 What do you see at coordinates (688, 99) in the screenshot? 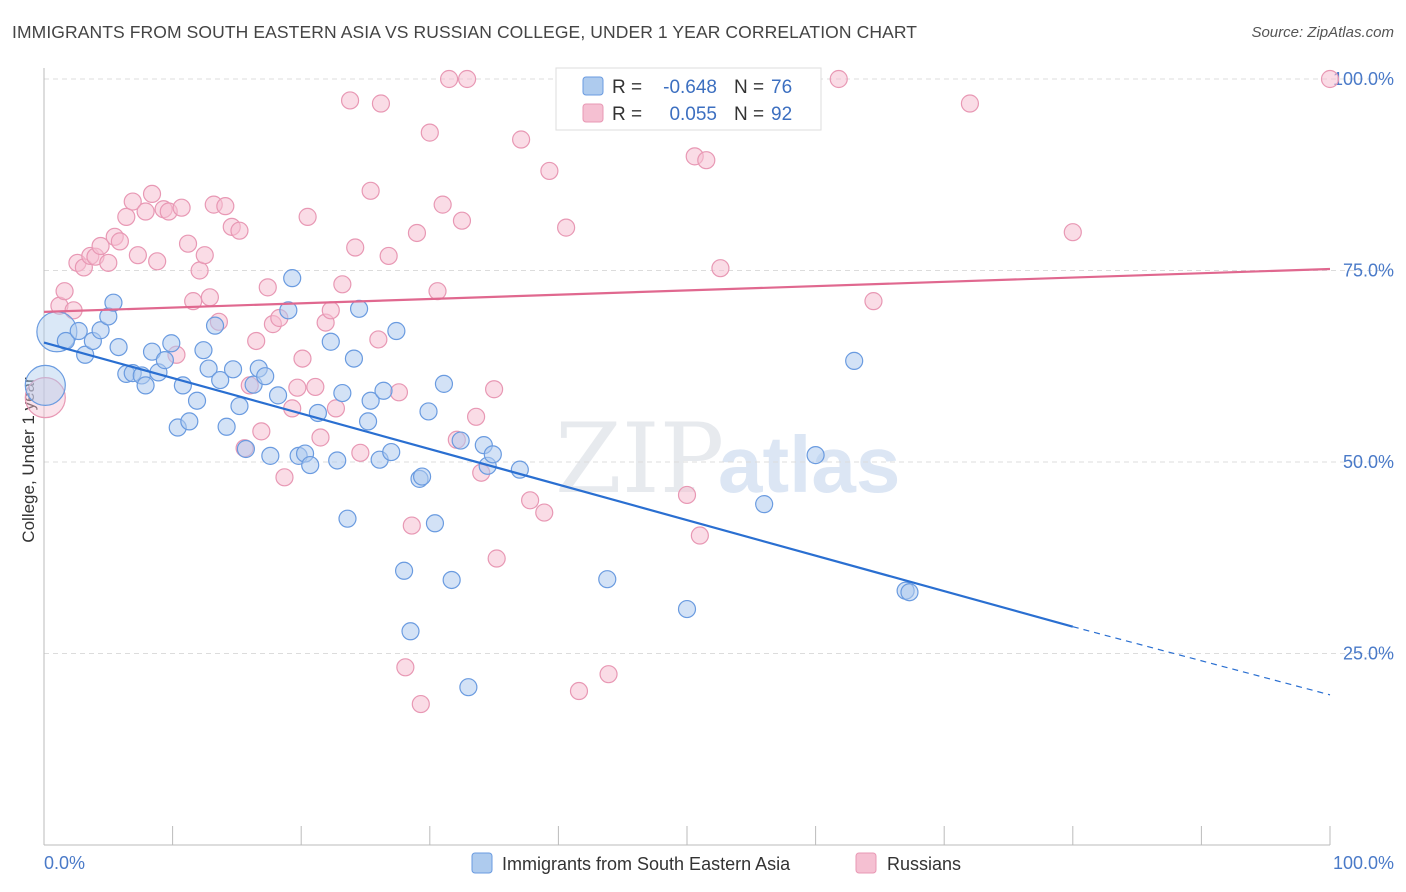
I see `stats-legend: R = -0.648 N = 76 R = 0.055 N = 92` at bounding box center [688, 99].